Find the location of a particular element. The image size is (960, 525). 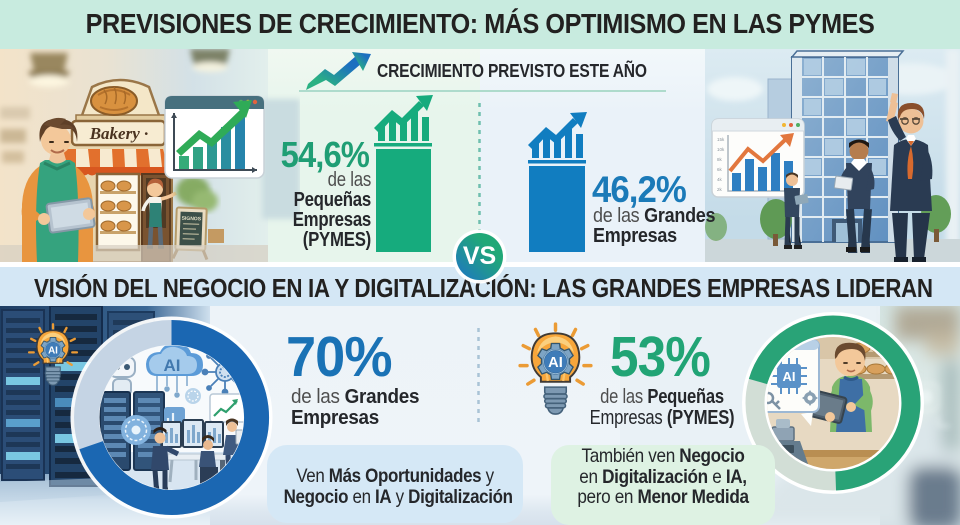

svg-text: 8k is located at coordinates (720, 159).